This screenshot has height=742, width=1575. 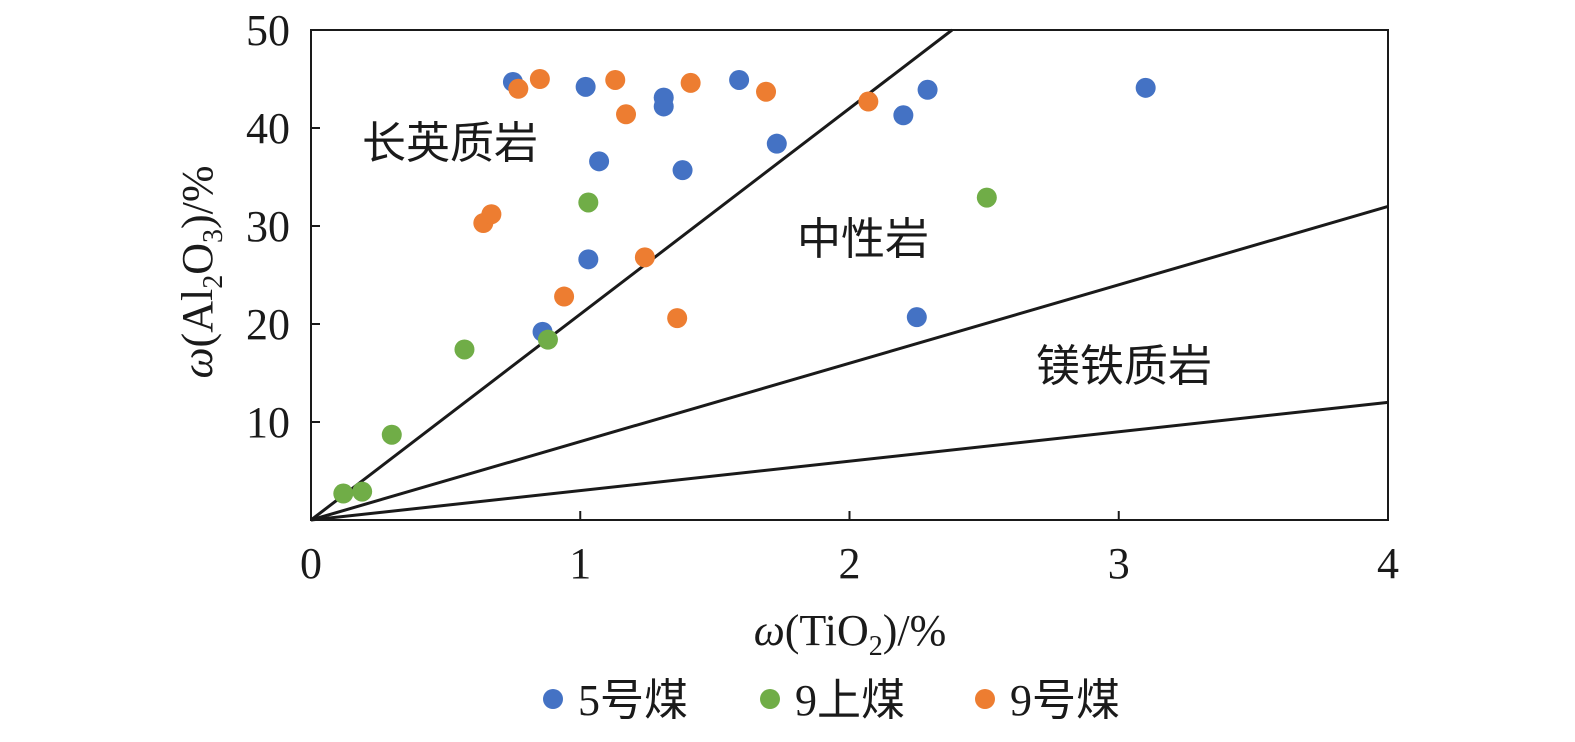 What do you see at coordinates (850, 634) in the screenshot?
I see `x-axis-title: ω(TiO2)/%` at bounding box center [850, 634].